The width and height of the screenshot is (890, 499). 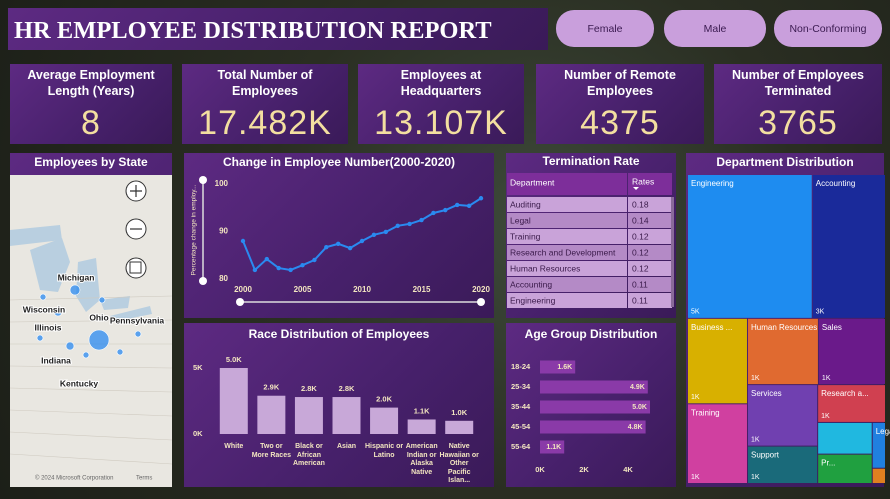 What do you see at coordinates (564, 367) in the screenshot?
I see `value-label: 1.6K` at bounding box center [564, 367].